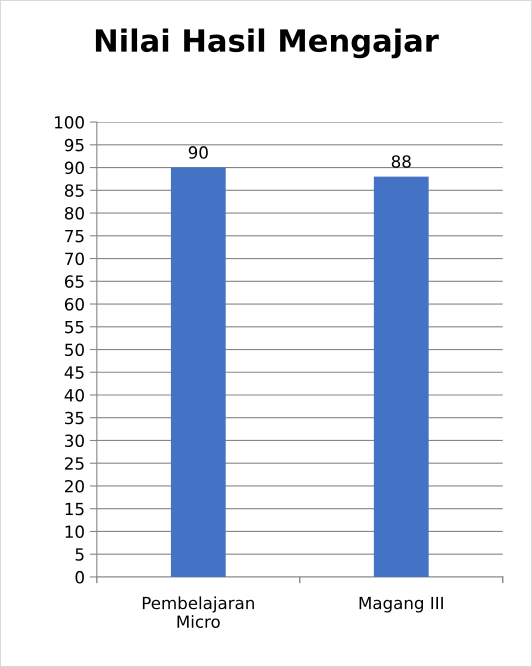 Image resolution: width=532 pixels, height=667 pixels. Describe the element at coordinates (74, 145) in the screenshot. I see `y-tick-label: 95` at that location.